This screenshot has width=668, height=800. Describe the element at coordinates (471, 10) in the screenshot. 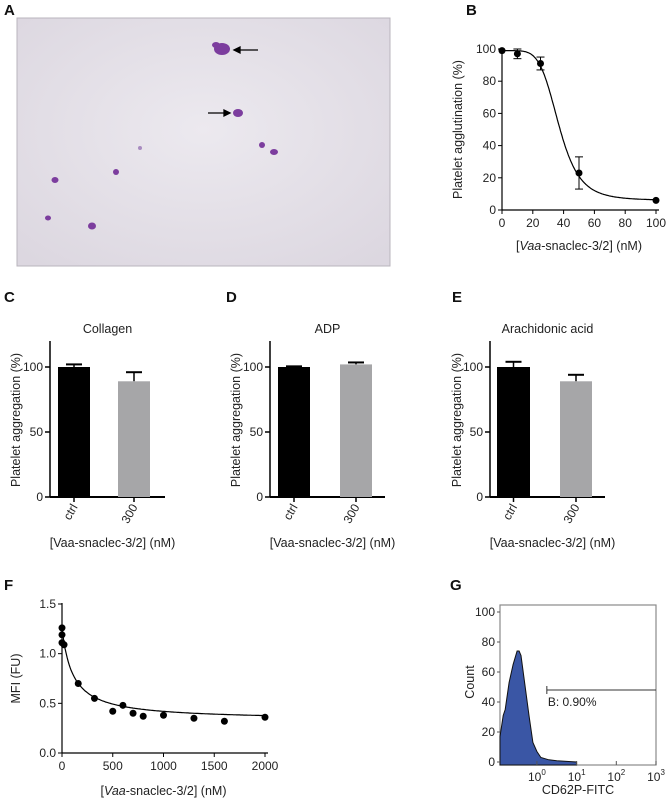

I see `panel-label-b: B` at that location.